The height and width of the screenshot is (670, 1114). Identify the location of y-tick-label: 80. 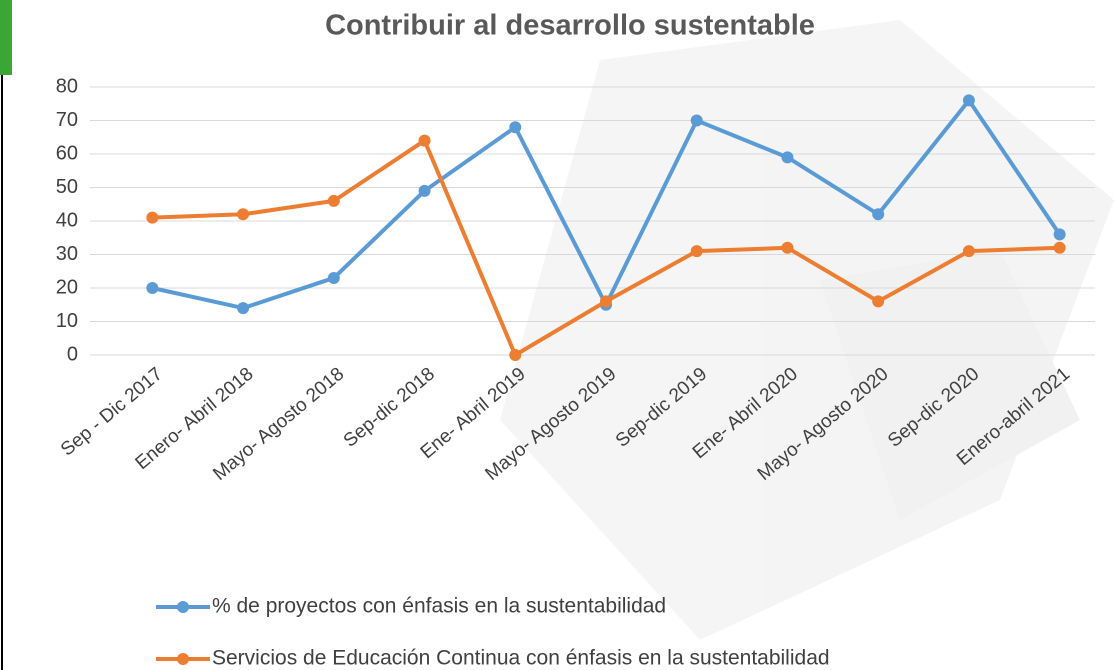
(67, 86).